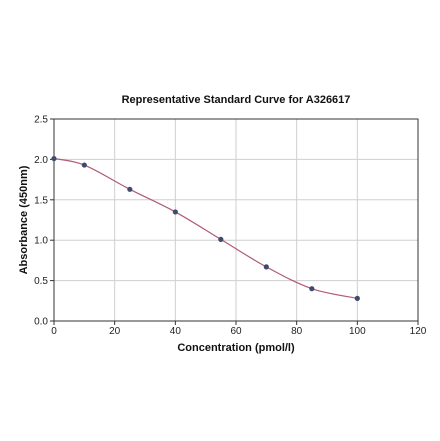  I want to click on y-tick-label: 2.0, so click(41, 160).